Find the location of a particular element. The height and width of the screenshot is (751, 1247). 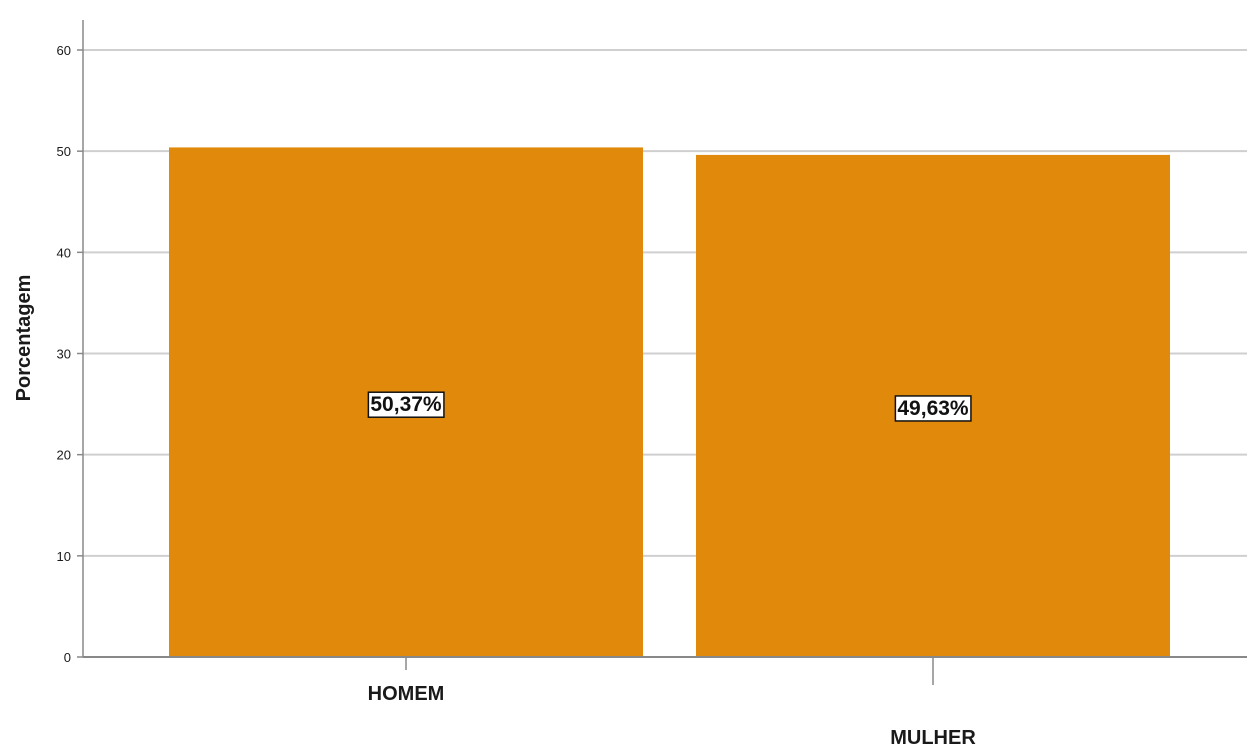

data-label-homem: 50,37% is located at coordinates (406, 404).